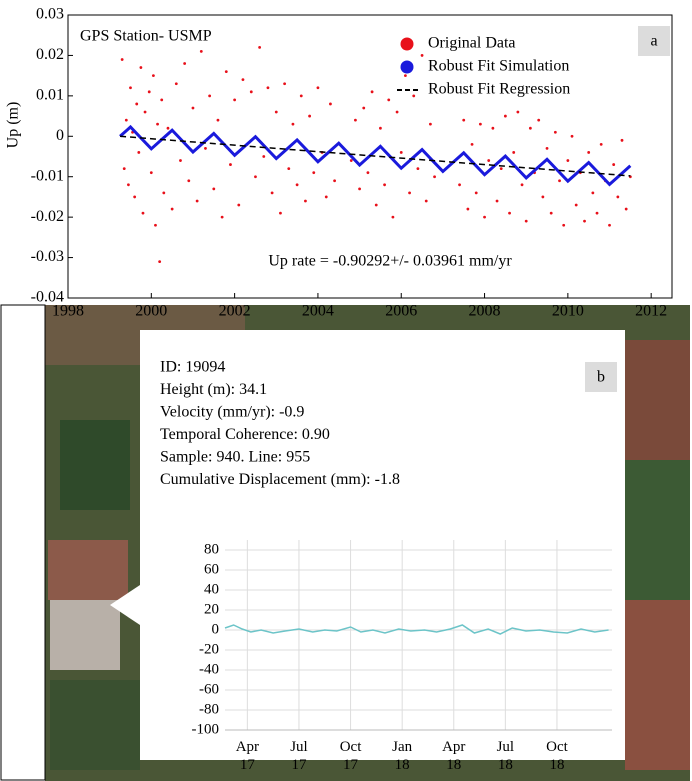  Describe the element at coordinates (47, 256) in the screenshot. I see `y-tick-label: -0.03` at that location.